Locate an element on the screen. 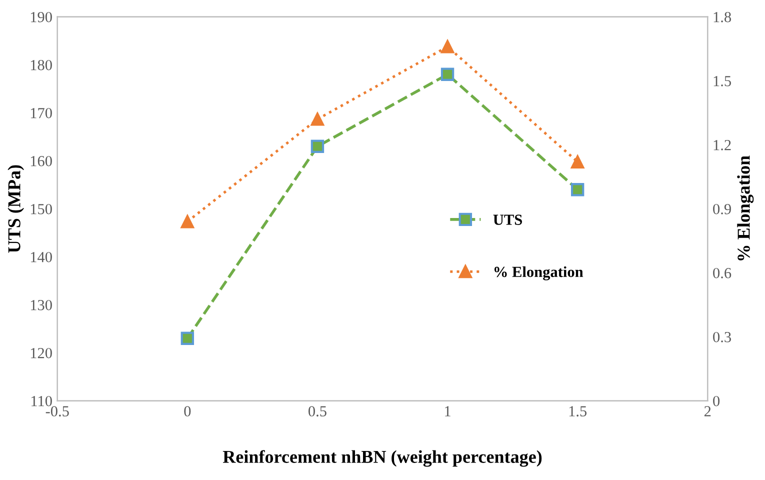 Image resolution: width=765 pixels, height=480 pixels. y-tick-label: 140 is located at coordinates (41, 257).